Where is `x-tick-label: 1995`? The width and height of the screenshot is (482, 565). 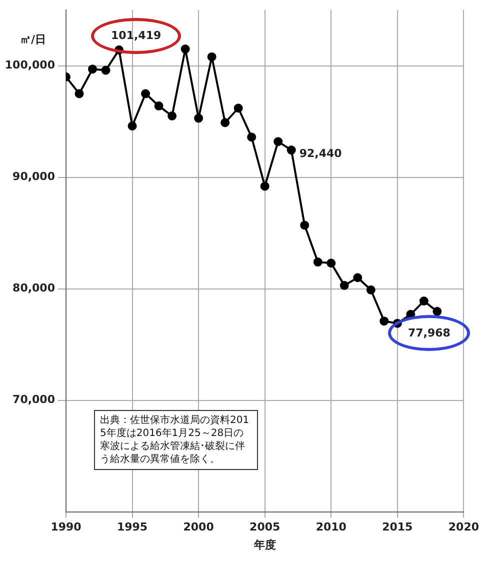 x-tick-label: 1995 is located at coordinates (132, 527).